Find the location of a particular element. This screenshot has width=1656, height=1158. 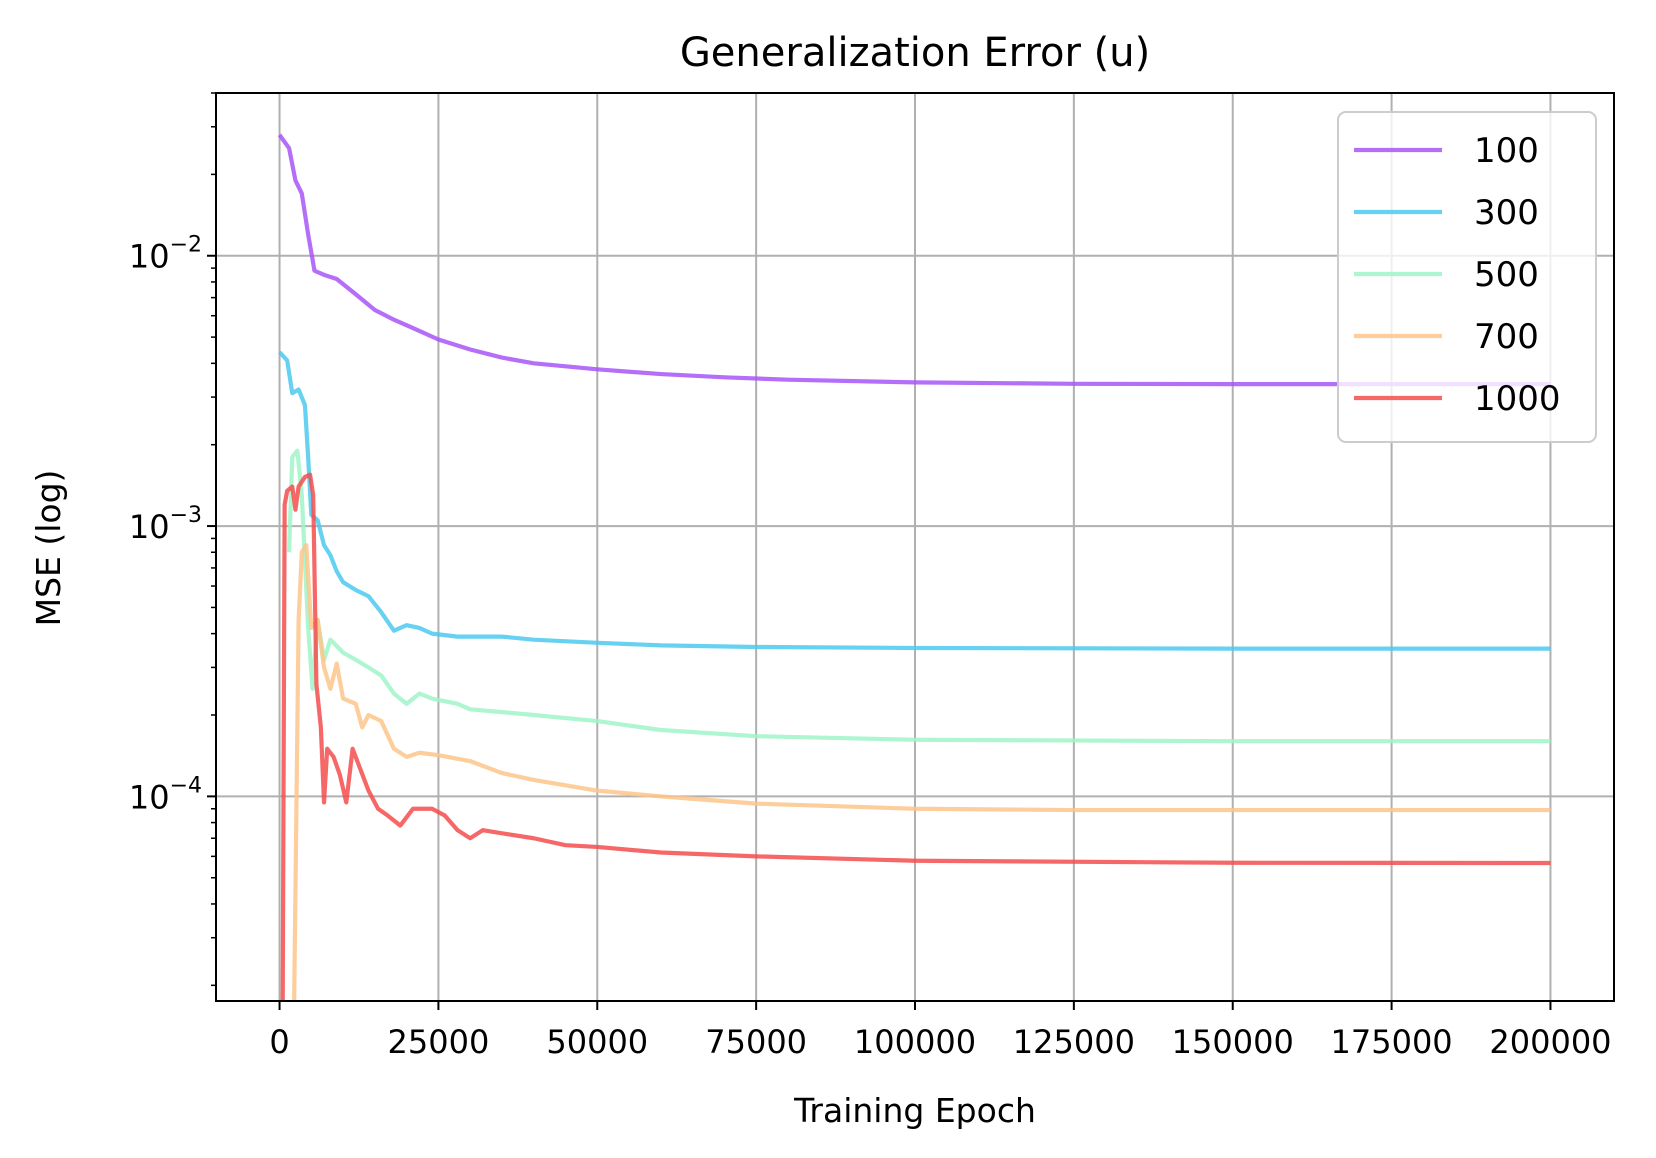

x-tick-label: 125000 is located at coordinates (1074, 1042).